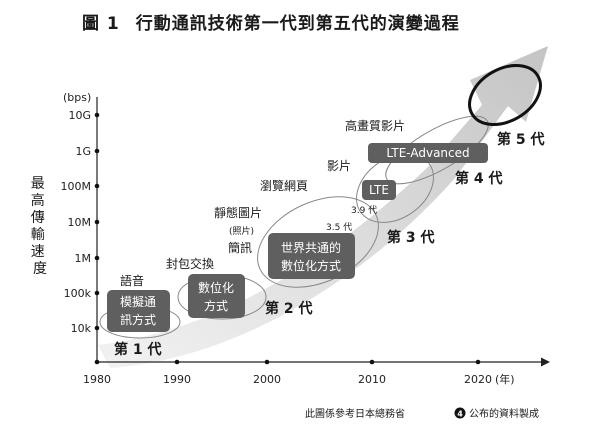  What do you see at coordinates (138, 311) in the screenshot?
I see `gen1-box` at bounding box center [138, 311].